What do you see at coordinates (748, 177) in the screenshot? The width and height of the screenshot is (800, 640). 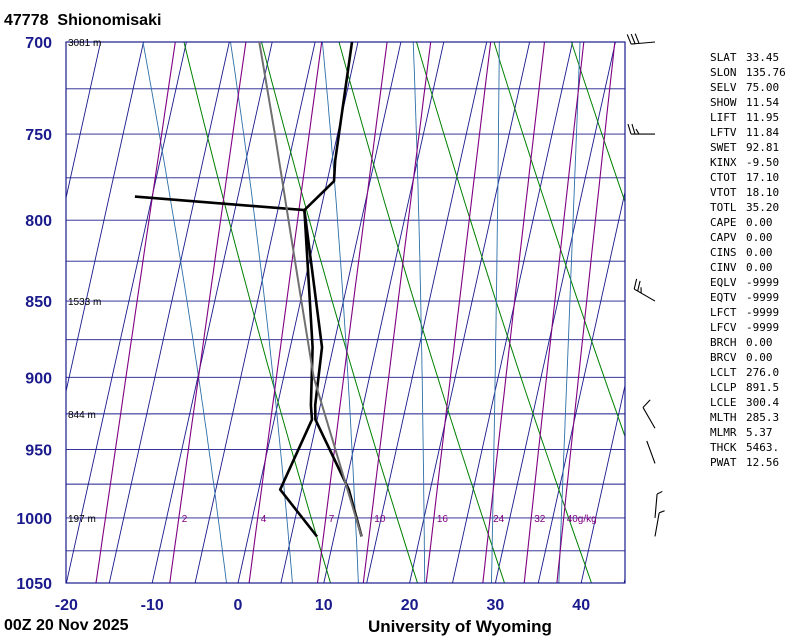 I see `index-row: CTOT 17.10` at bounding box center [748, 177].